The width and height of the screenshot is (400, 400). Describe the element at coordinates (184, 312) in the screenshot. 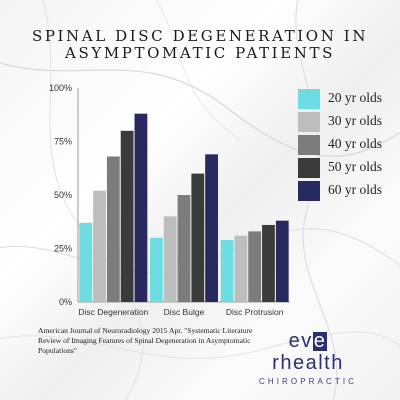

I see `x-category-label: Disc Bulge` at that location.